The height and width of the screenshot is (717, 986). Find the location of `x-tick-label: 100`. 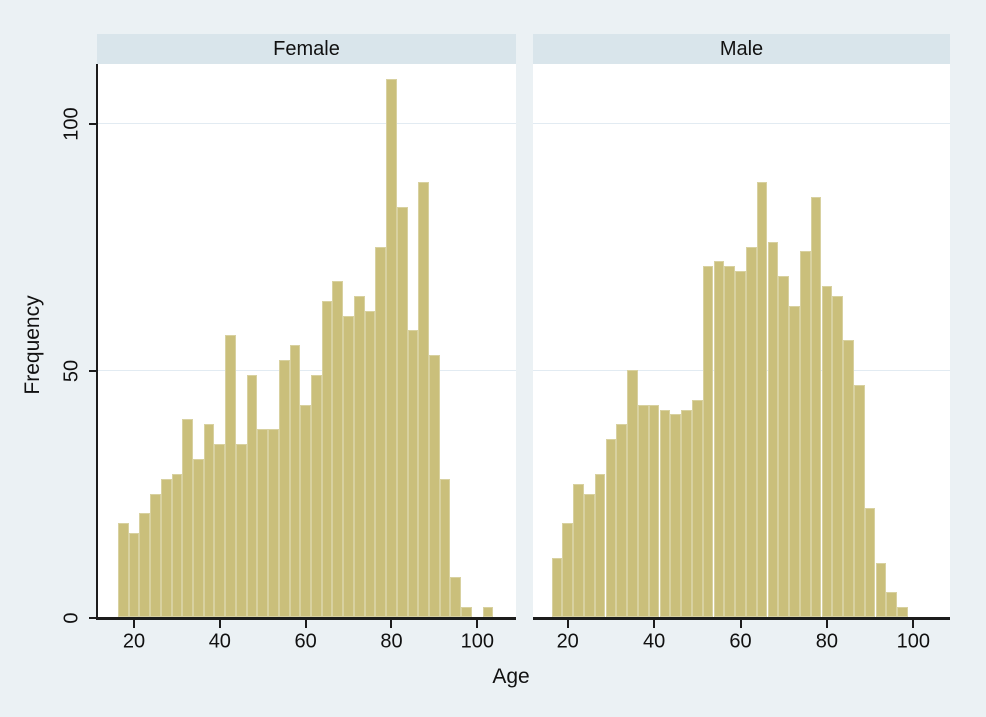

x-tick-label: 100 is located at coordinates (477, 641).